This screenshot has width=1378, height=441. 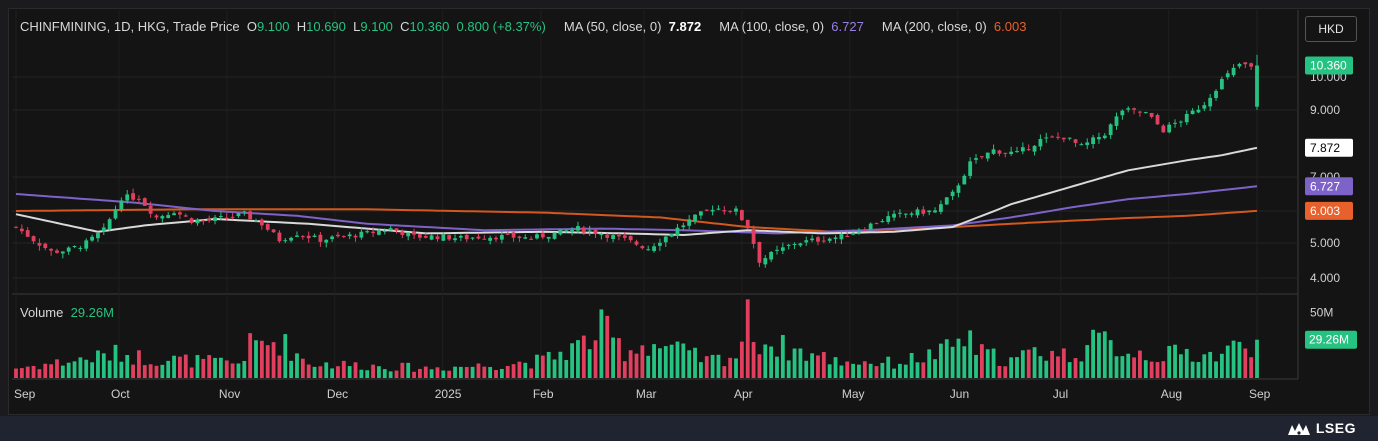 I want to click on lseg-logo-icon, so click(x=1298, y=429).